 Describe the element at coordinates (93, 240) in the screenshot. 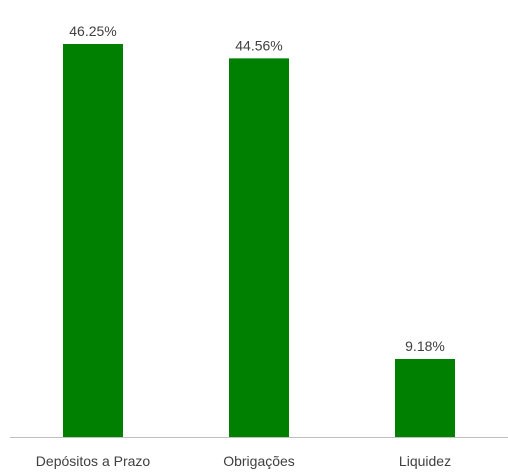

I see `bar-depositos-a-prazo` at that location.